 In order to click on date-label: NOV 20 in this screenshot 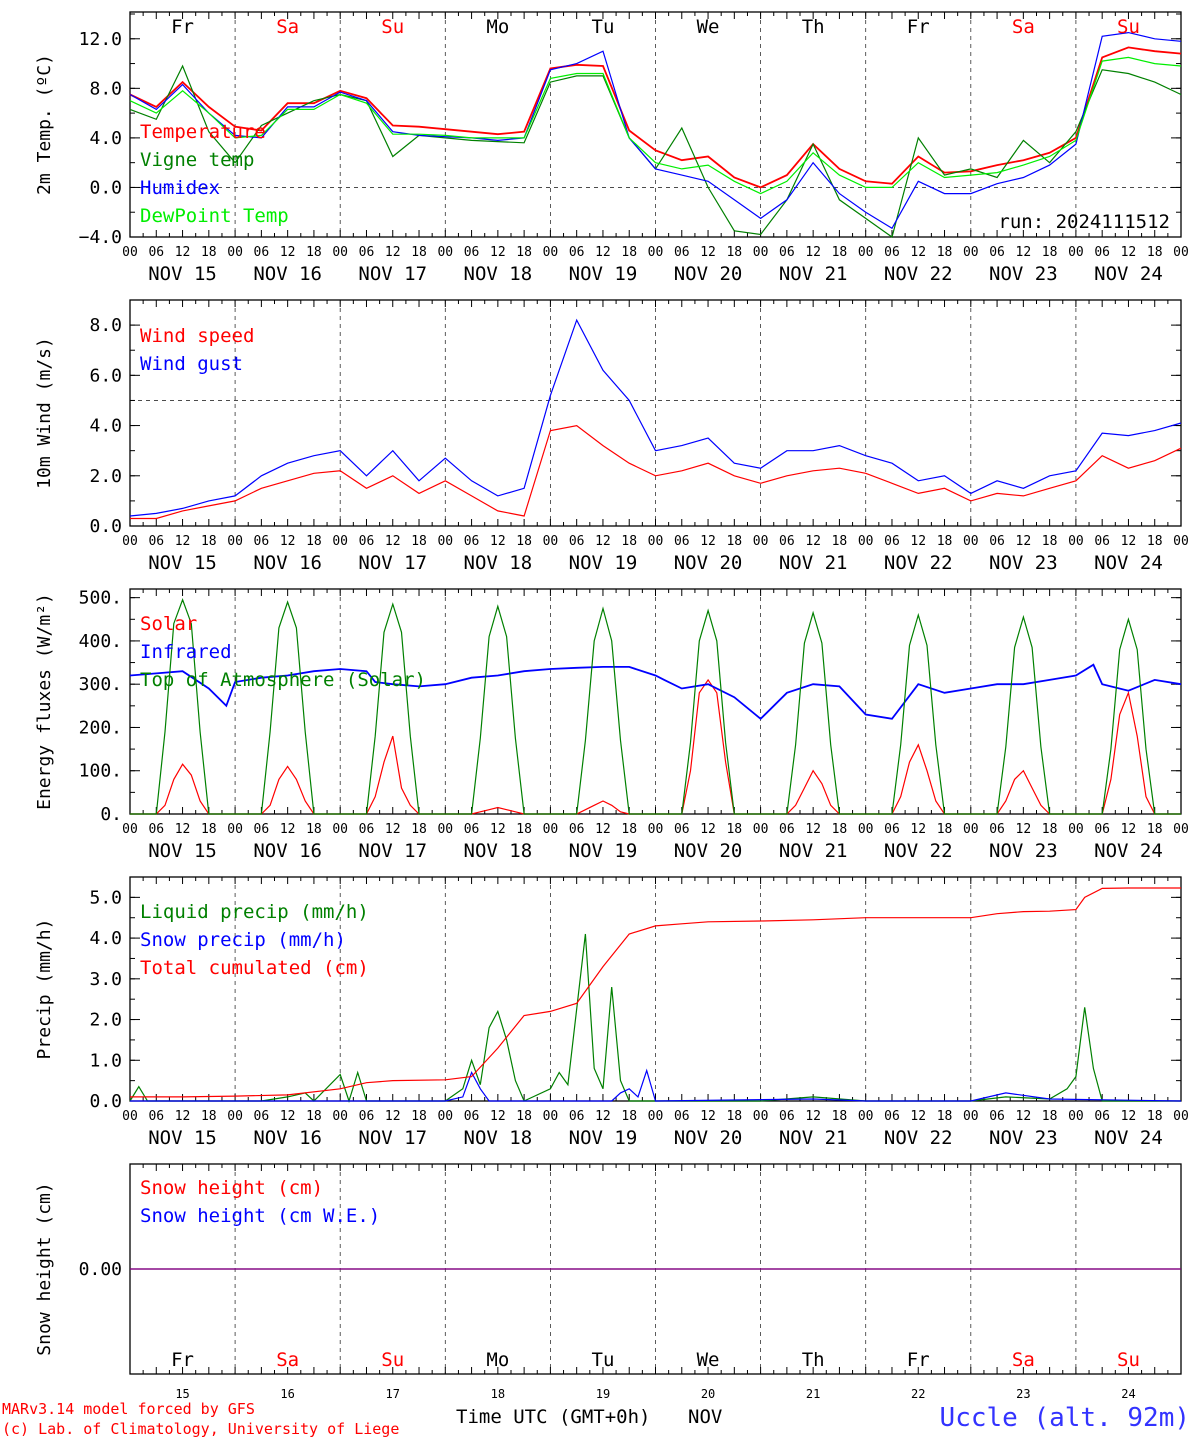, I will do `click(708, 563)`.